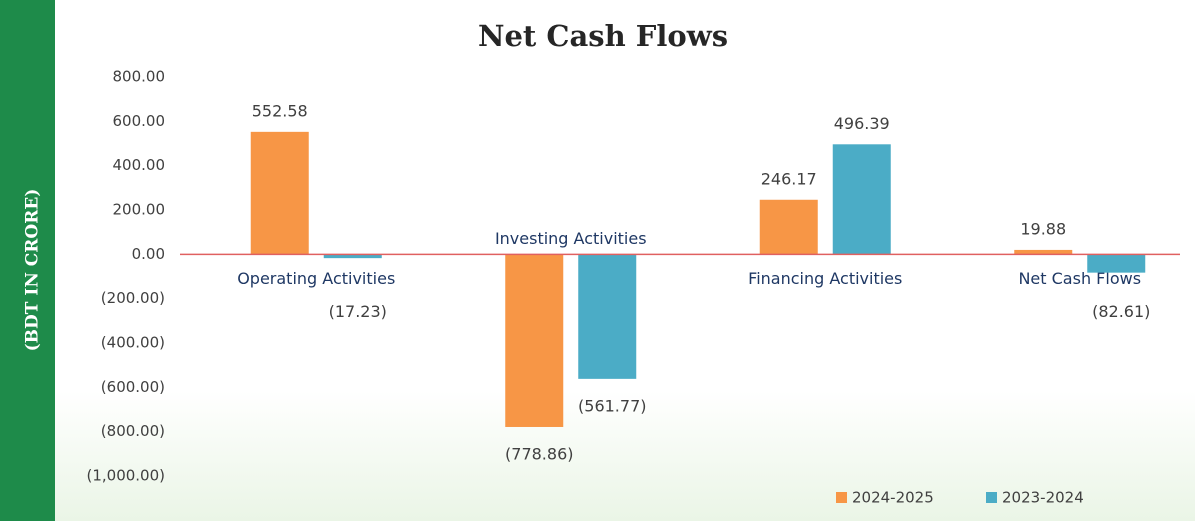  I want to click on legend-label: 2024-2025, so click(893, 498).